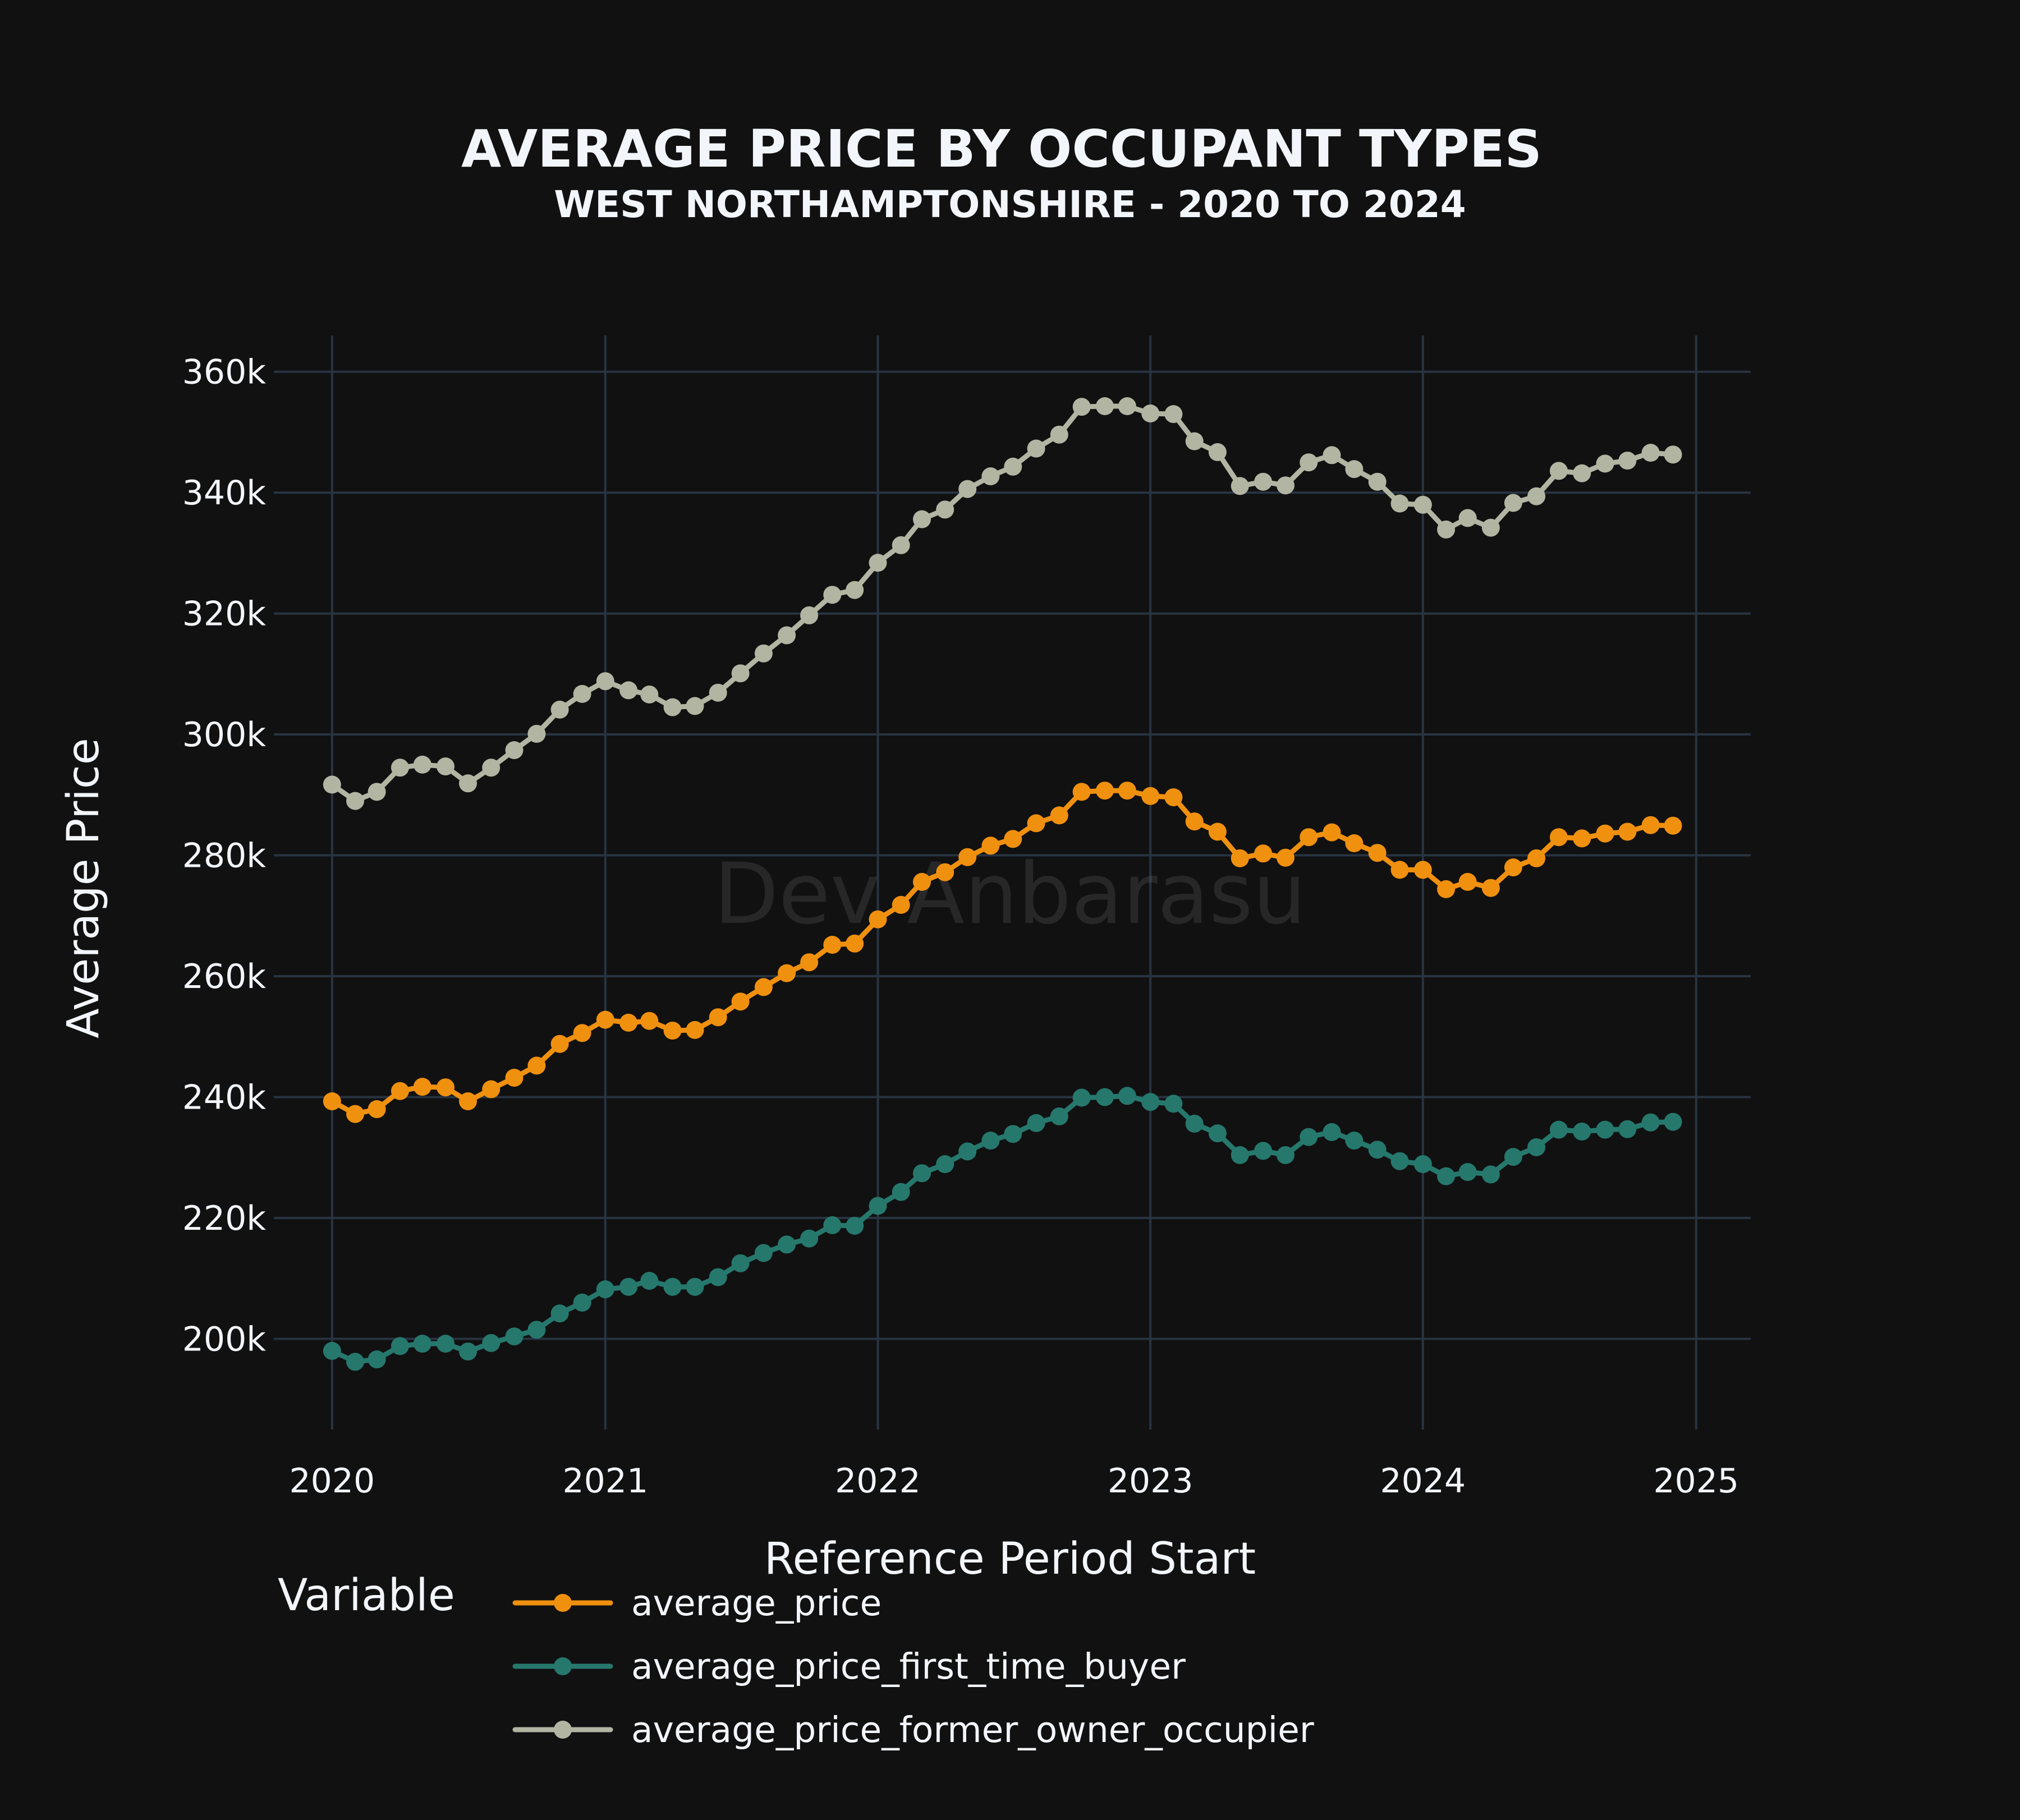 The image size is (2020, 1820). What do you see at coordinates (913, 1730) in the screenshot?
I see `legend-item: average_price_former_owner_occupier` at bounding box center [913, 1730].